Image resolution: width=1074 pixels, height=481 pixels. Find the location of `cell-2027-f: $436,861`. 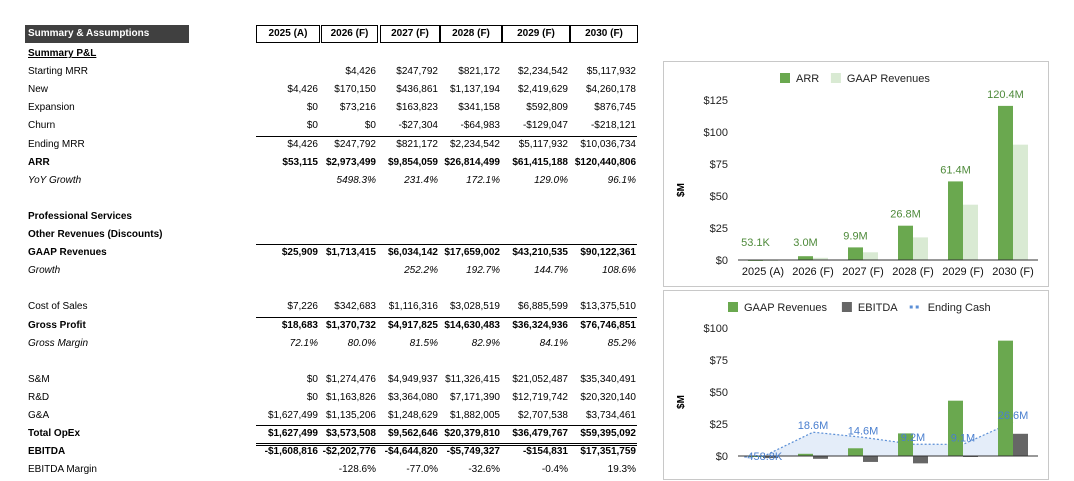

cell-2027-f: $436,861 is located at coordinates (417, 90).